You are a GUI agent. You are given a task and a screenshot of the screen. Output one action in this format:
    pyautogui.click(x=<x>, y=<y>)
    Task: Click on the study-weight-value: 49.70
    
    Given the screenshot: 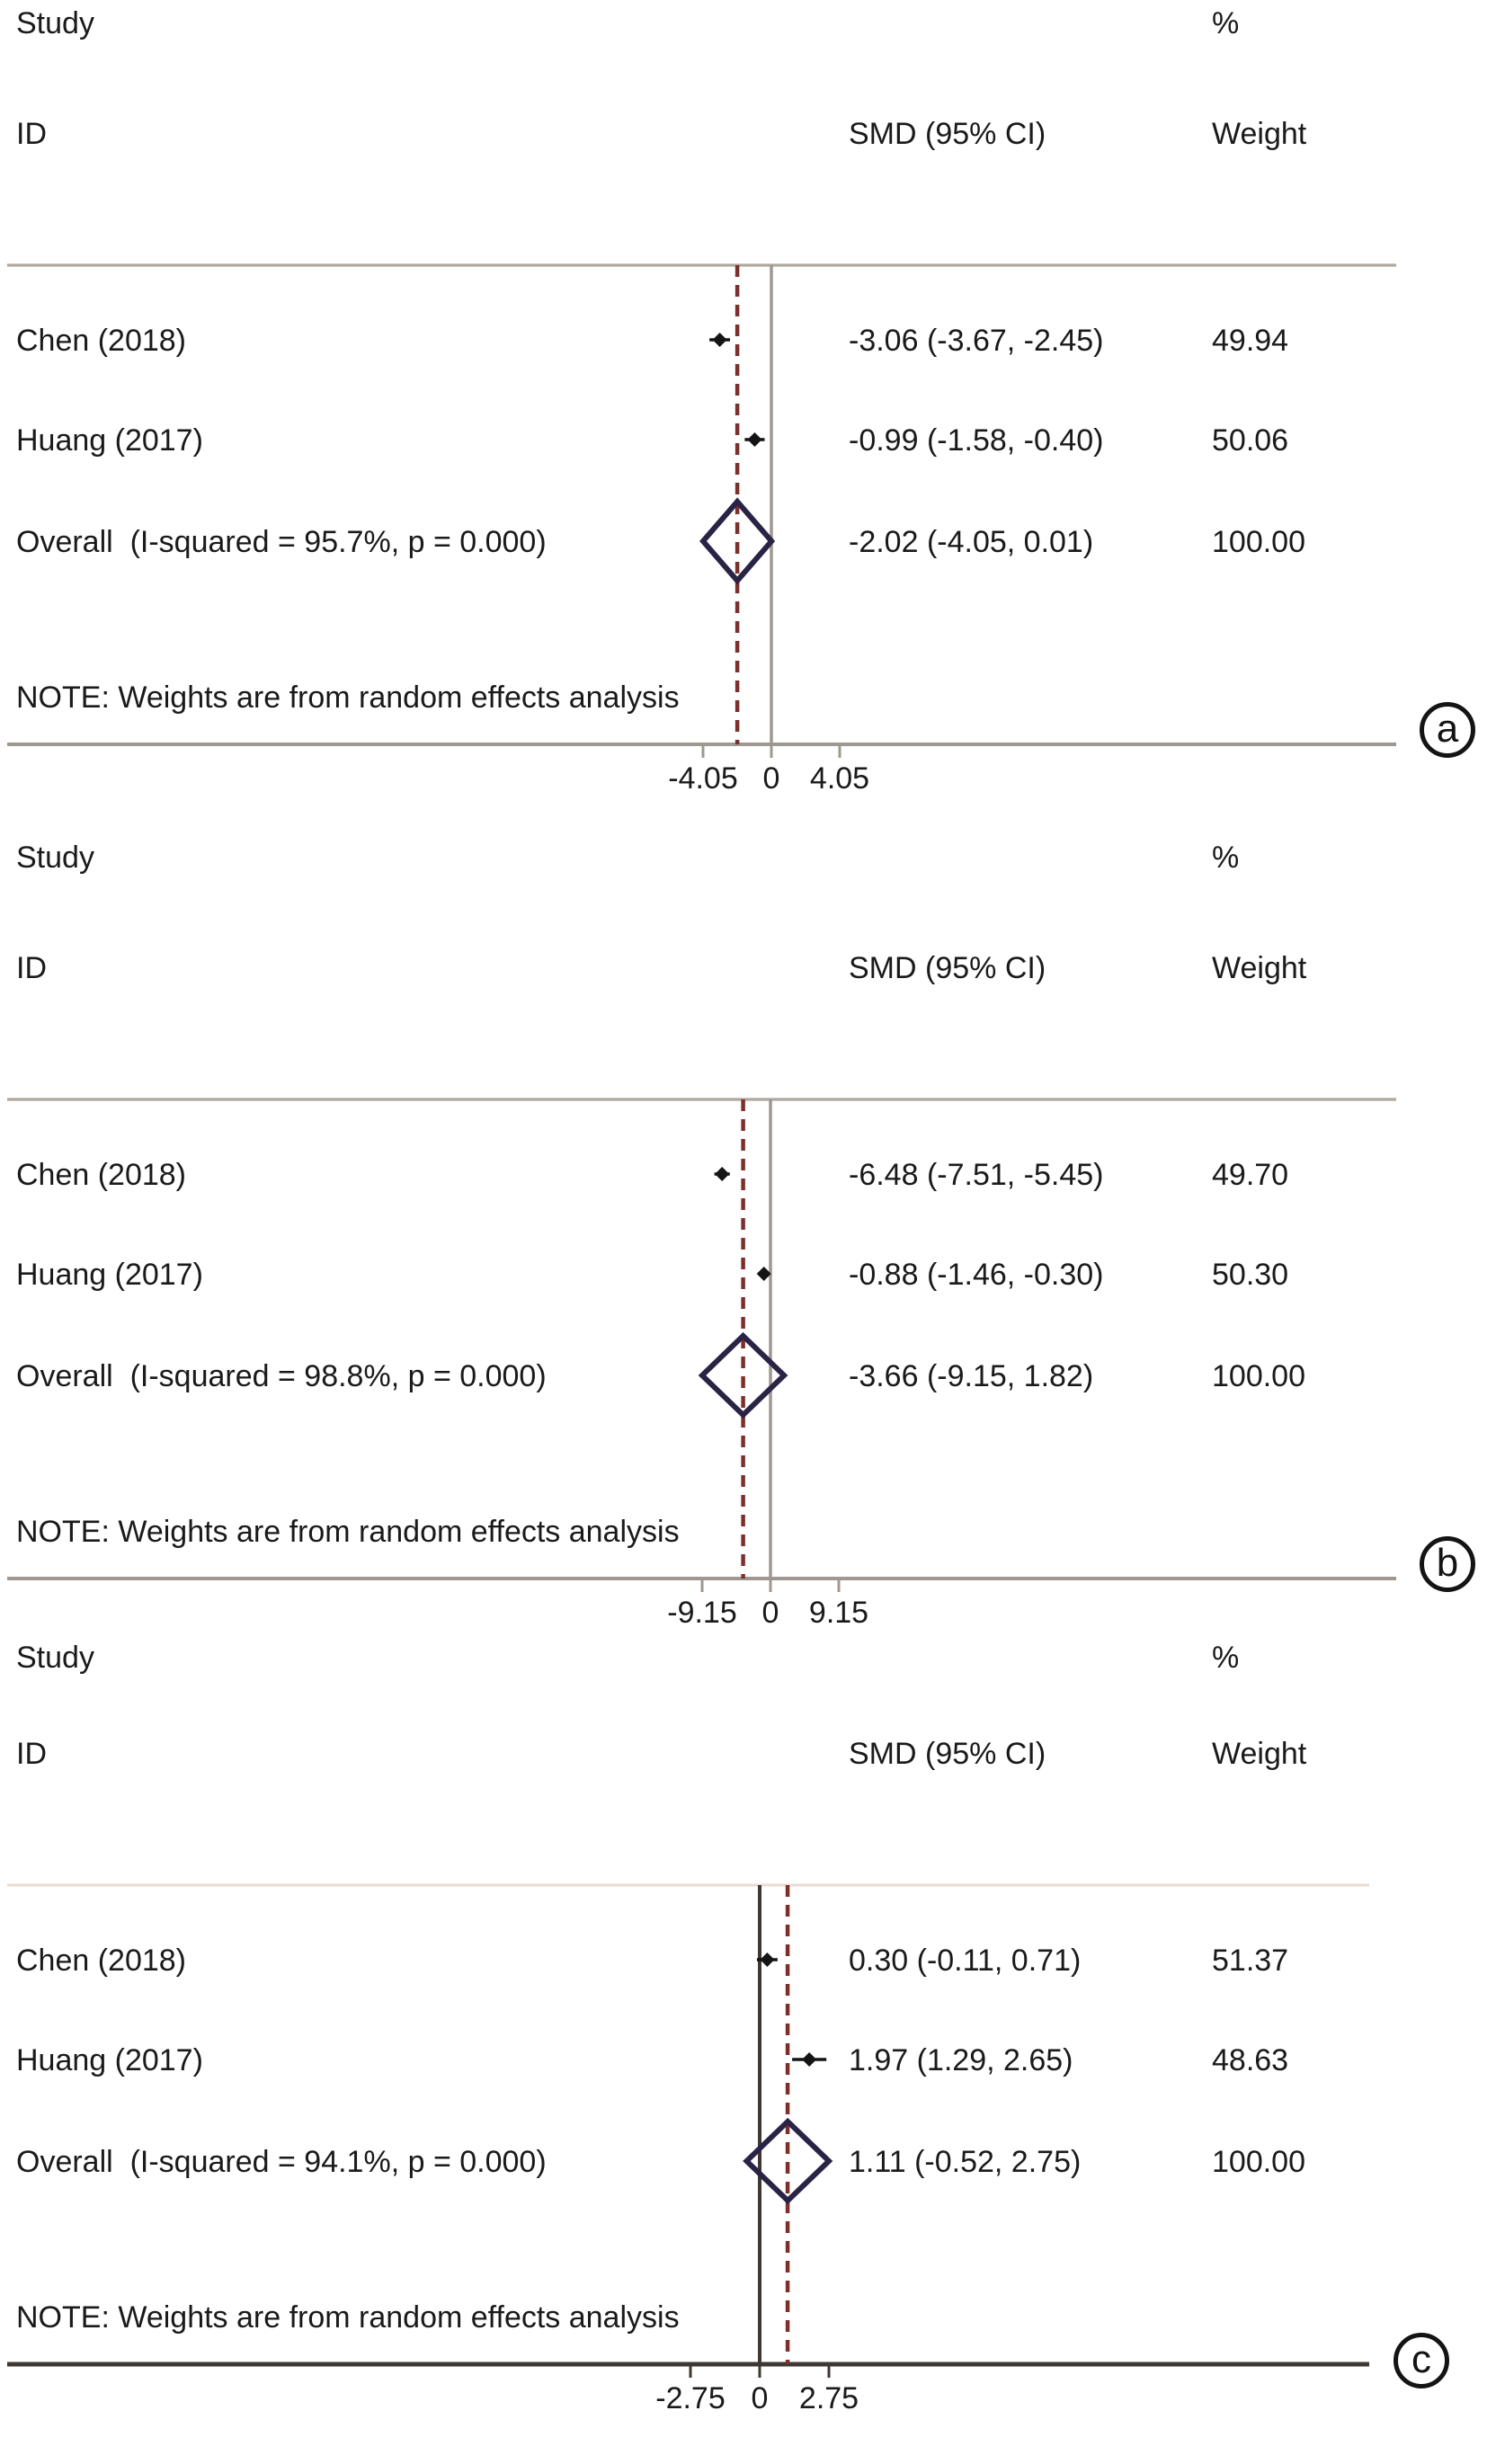 What is the action you would take?
    pyautogui.click(x=1251, y=1175)
    